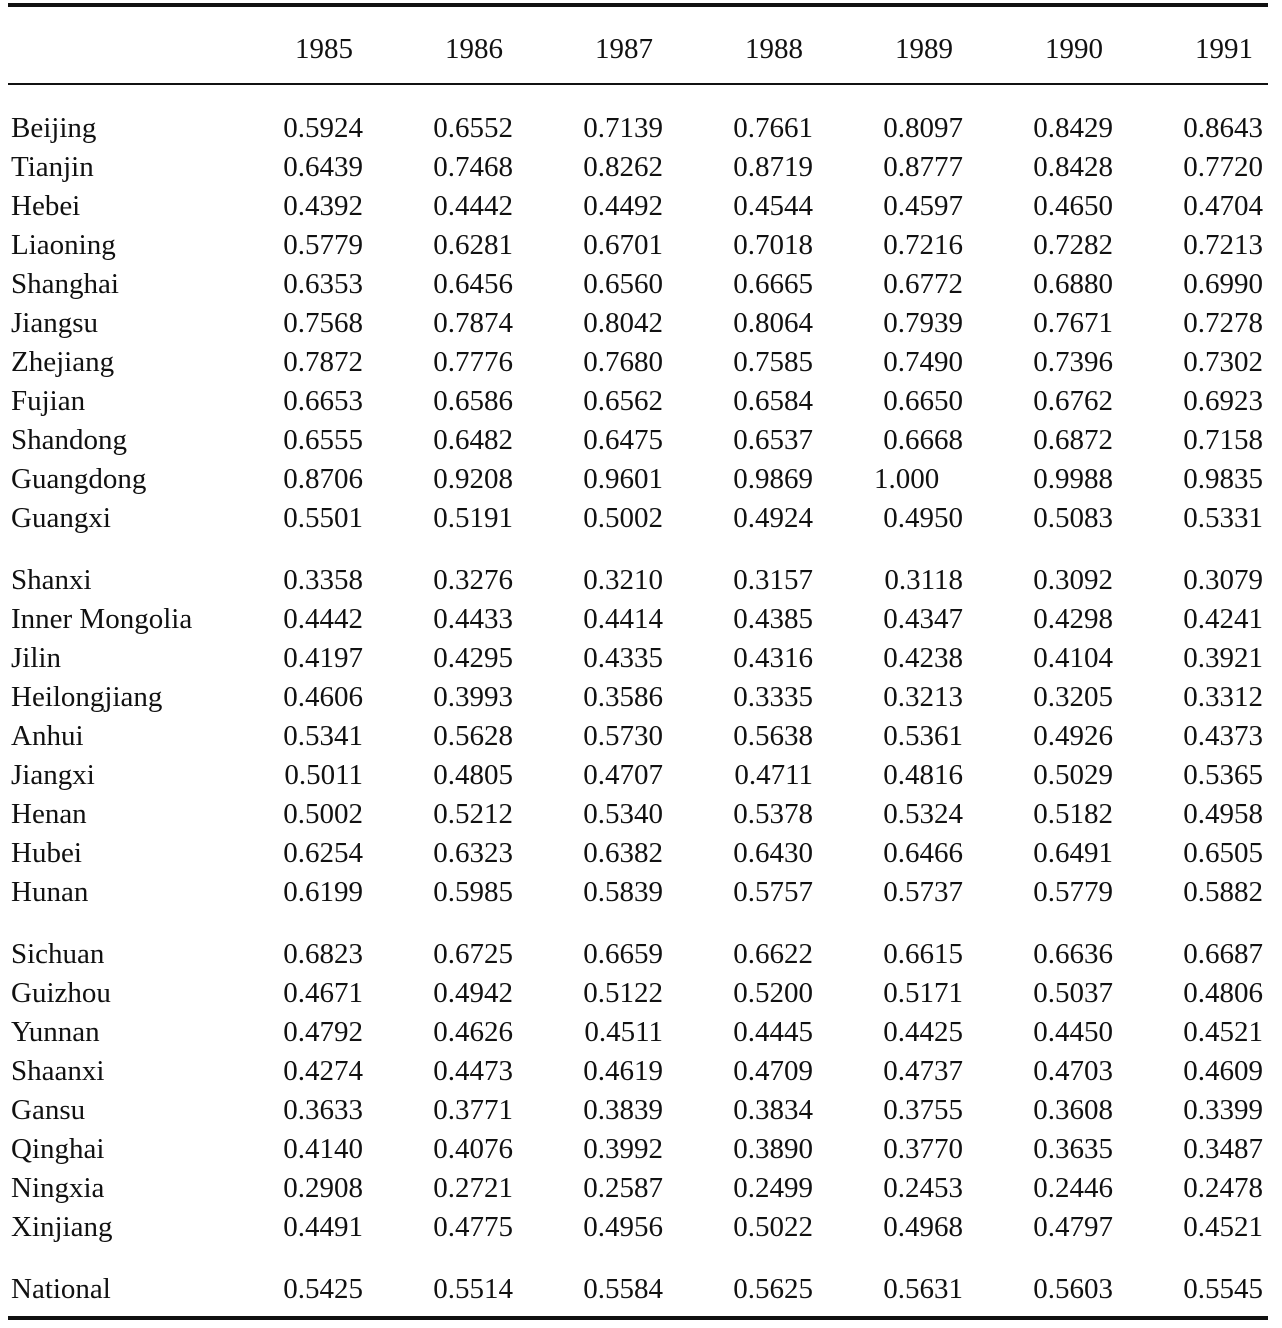 This screenshot has width=1282, height=1328. Describe the element at coordinates (923, 206) in the screenshot. I see `value-cell-1989: 0.4597` at that location.